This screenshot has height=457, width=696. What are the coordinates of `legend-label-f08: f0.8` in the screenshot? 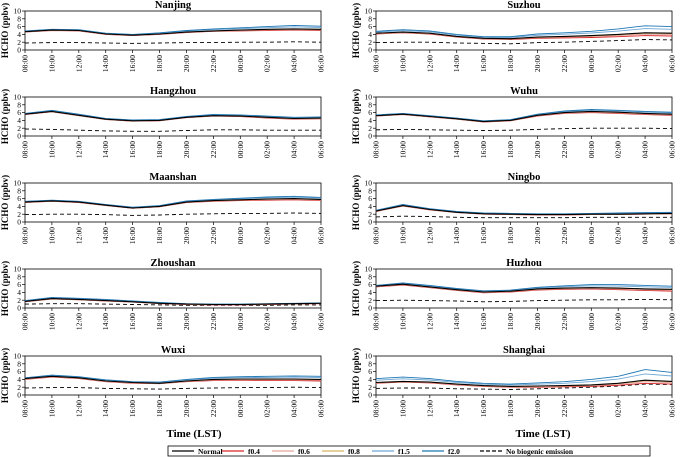 It's located at (354, 451).